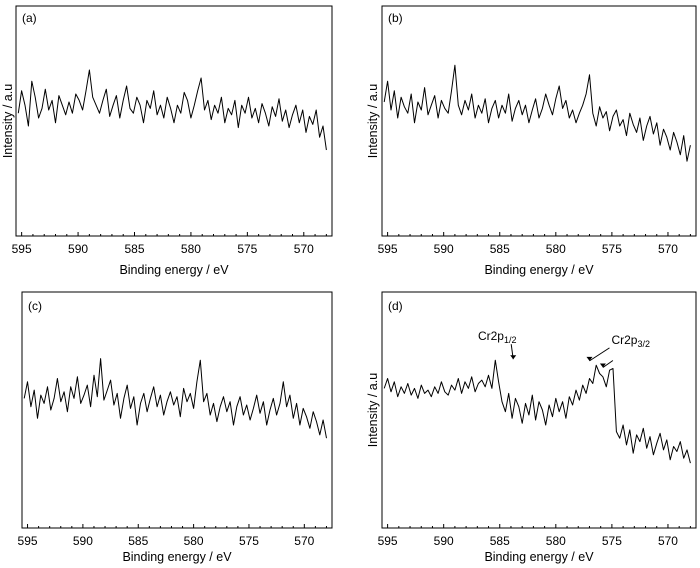  What do you see at coordinates (510, 340) in the screenshot?
I see `peak-label-subscript: 1/2` at bounding box center [510, 340].